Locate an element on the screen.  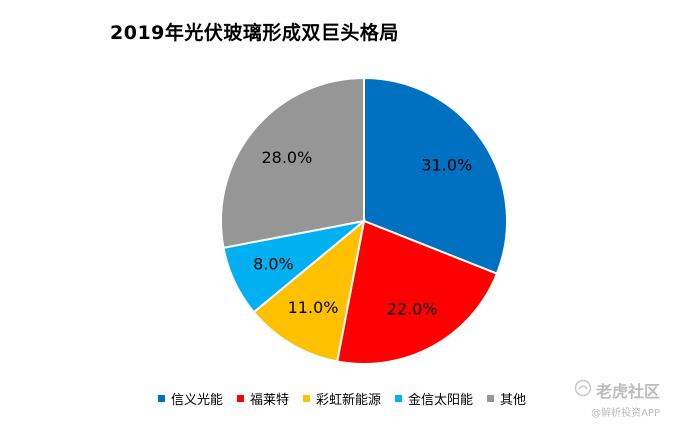
legend-label-0: 信义光能 is located at coordinates (196, 400).